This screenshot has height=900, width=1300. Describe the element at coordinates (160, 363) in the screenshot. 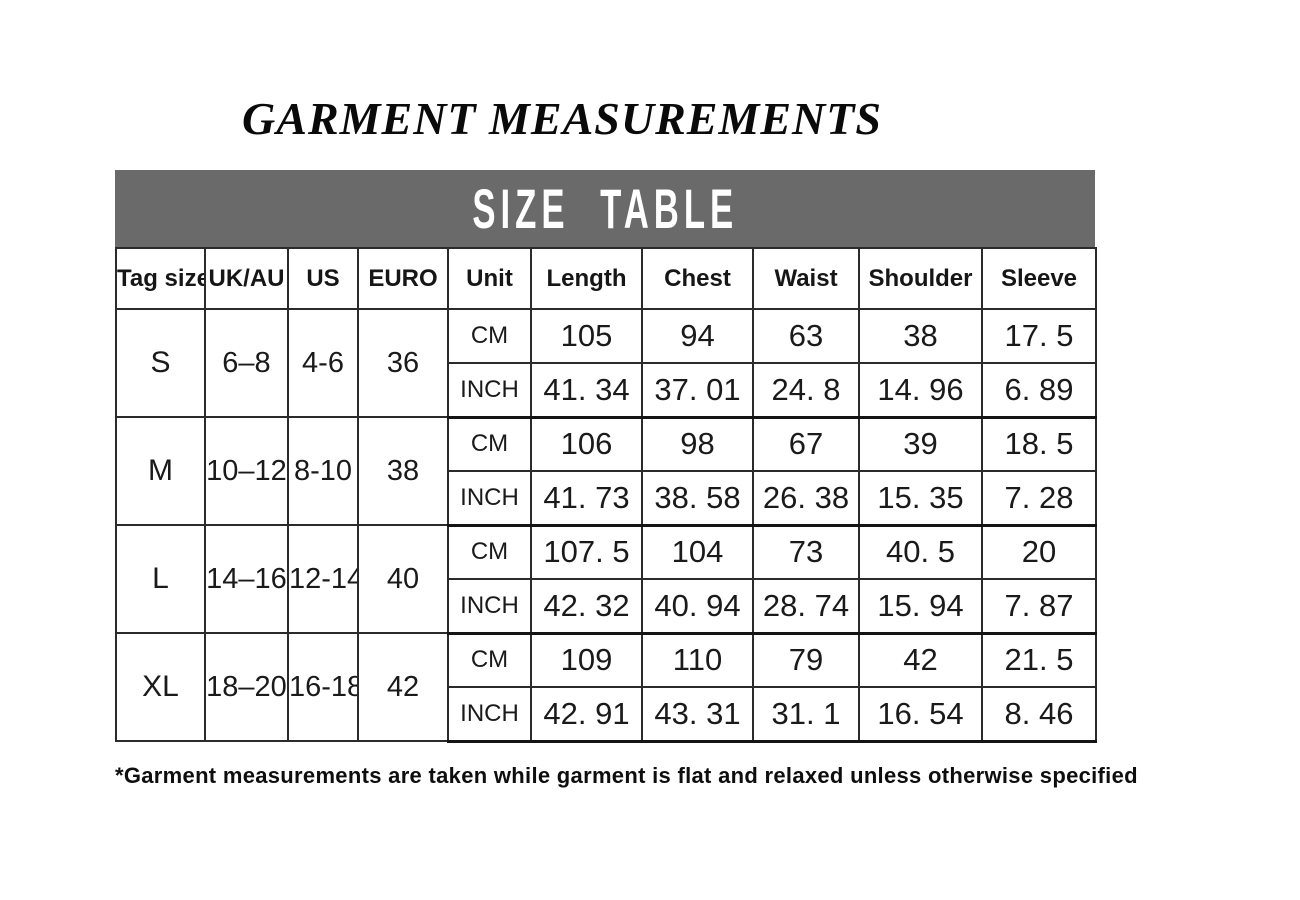

I see `cell-tag-size: S` at that location.